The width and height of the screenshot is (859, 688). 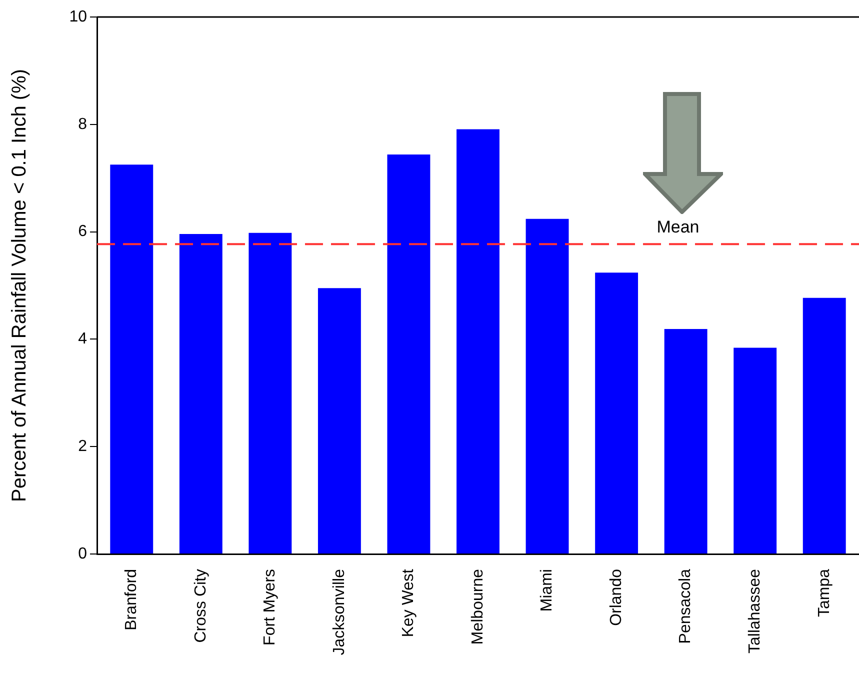 What do you see at coordinates (616, 597) in the screenshot?
I see `x-tick-label: Orlando` at bounding box center [616, 597].